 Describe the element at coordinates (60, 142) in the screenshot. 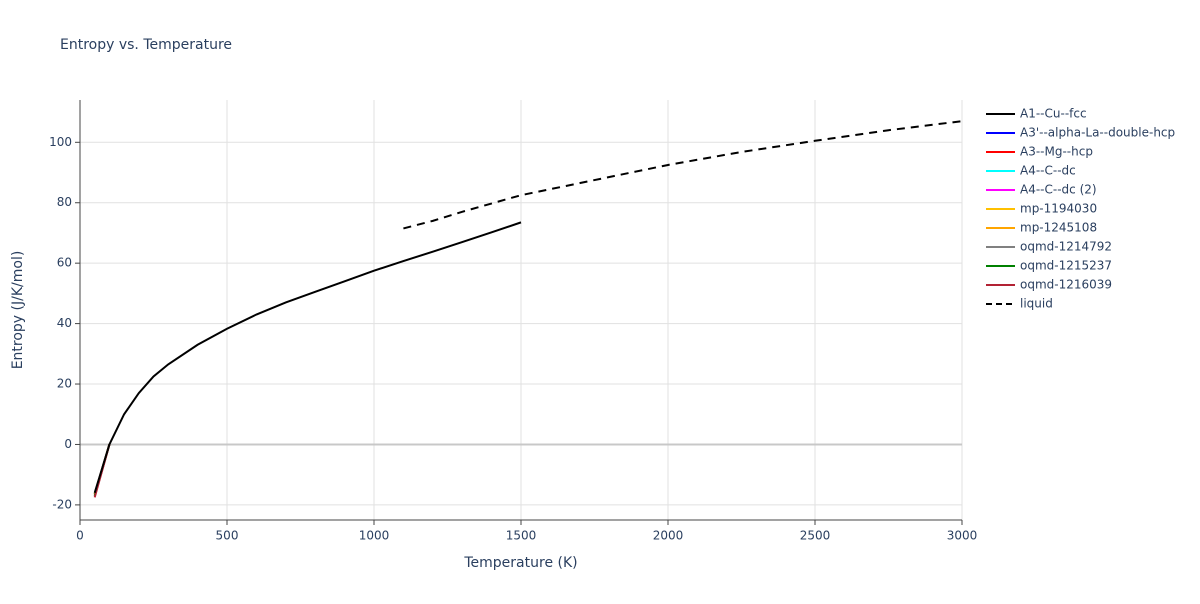

I see `y-tick-label: 100` at that location.